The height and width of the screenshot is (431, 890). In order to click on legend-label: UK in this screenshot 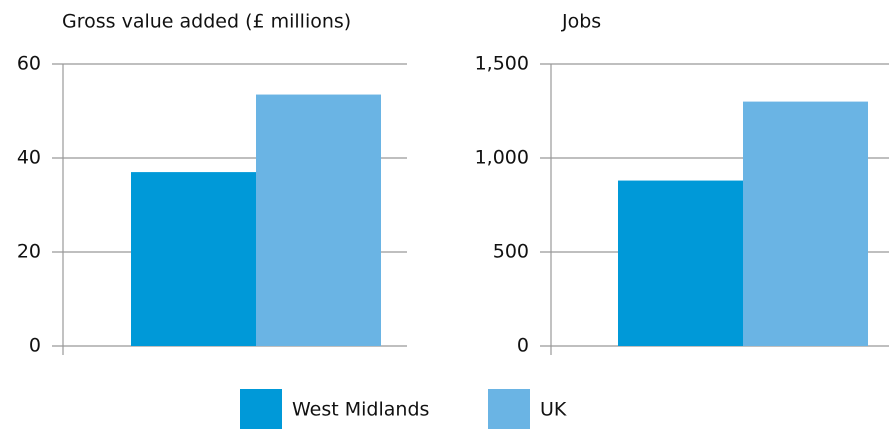, I will do `click(553, 410)`.